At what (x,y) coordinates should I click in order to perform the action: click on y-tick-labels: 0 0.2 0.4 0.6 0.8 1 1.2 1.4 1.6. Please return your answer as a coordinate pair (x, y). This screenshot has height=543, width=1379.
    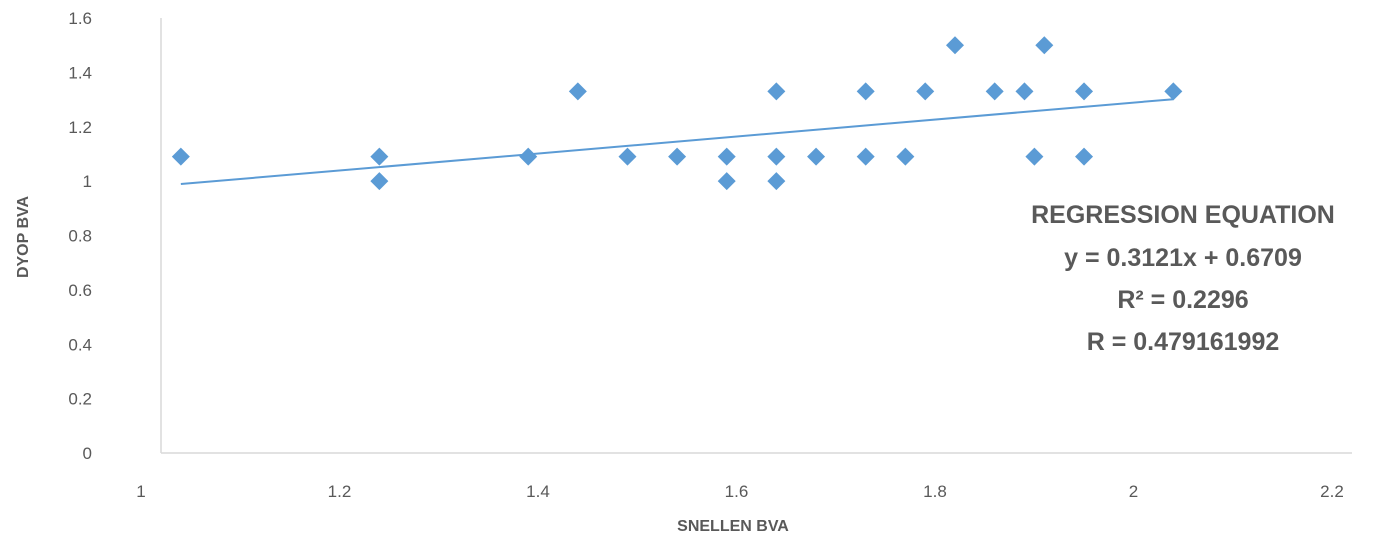
    Looking at the image, I should click on (80, 236).